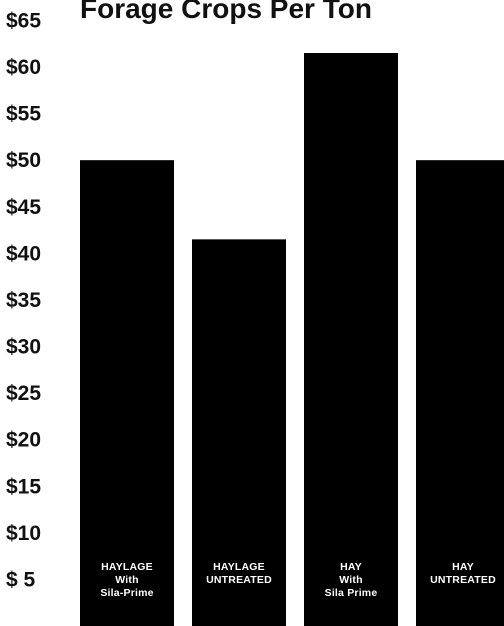 The image size is (504, 626). Describe the element at coordinates (239, 432) in the screenshot. I see `bar-haylage-untreated` at that location.